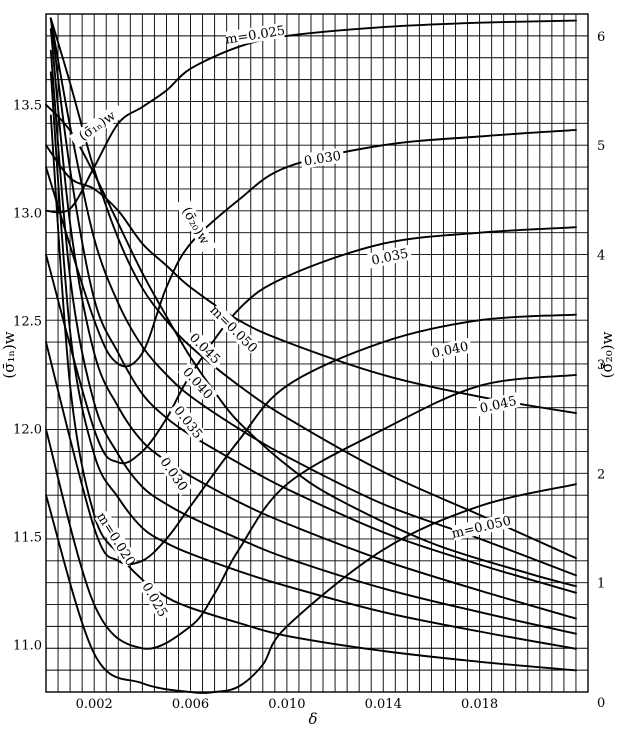  What do you see at coordinates (27, 106) in the screenshot?
I see `y-left-tick-label: 13.5` at bounding box center [27, 106].